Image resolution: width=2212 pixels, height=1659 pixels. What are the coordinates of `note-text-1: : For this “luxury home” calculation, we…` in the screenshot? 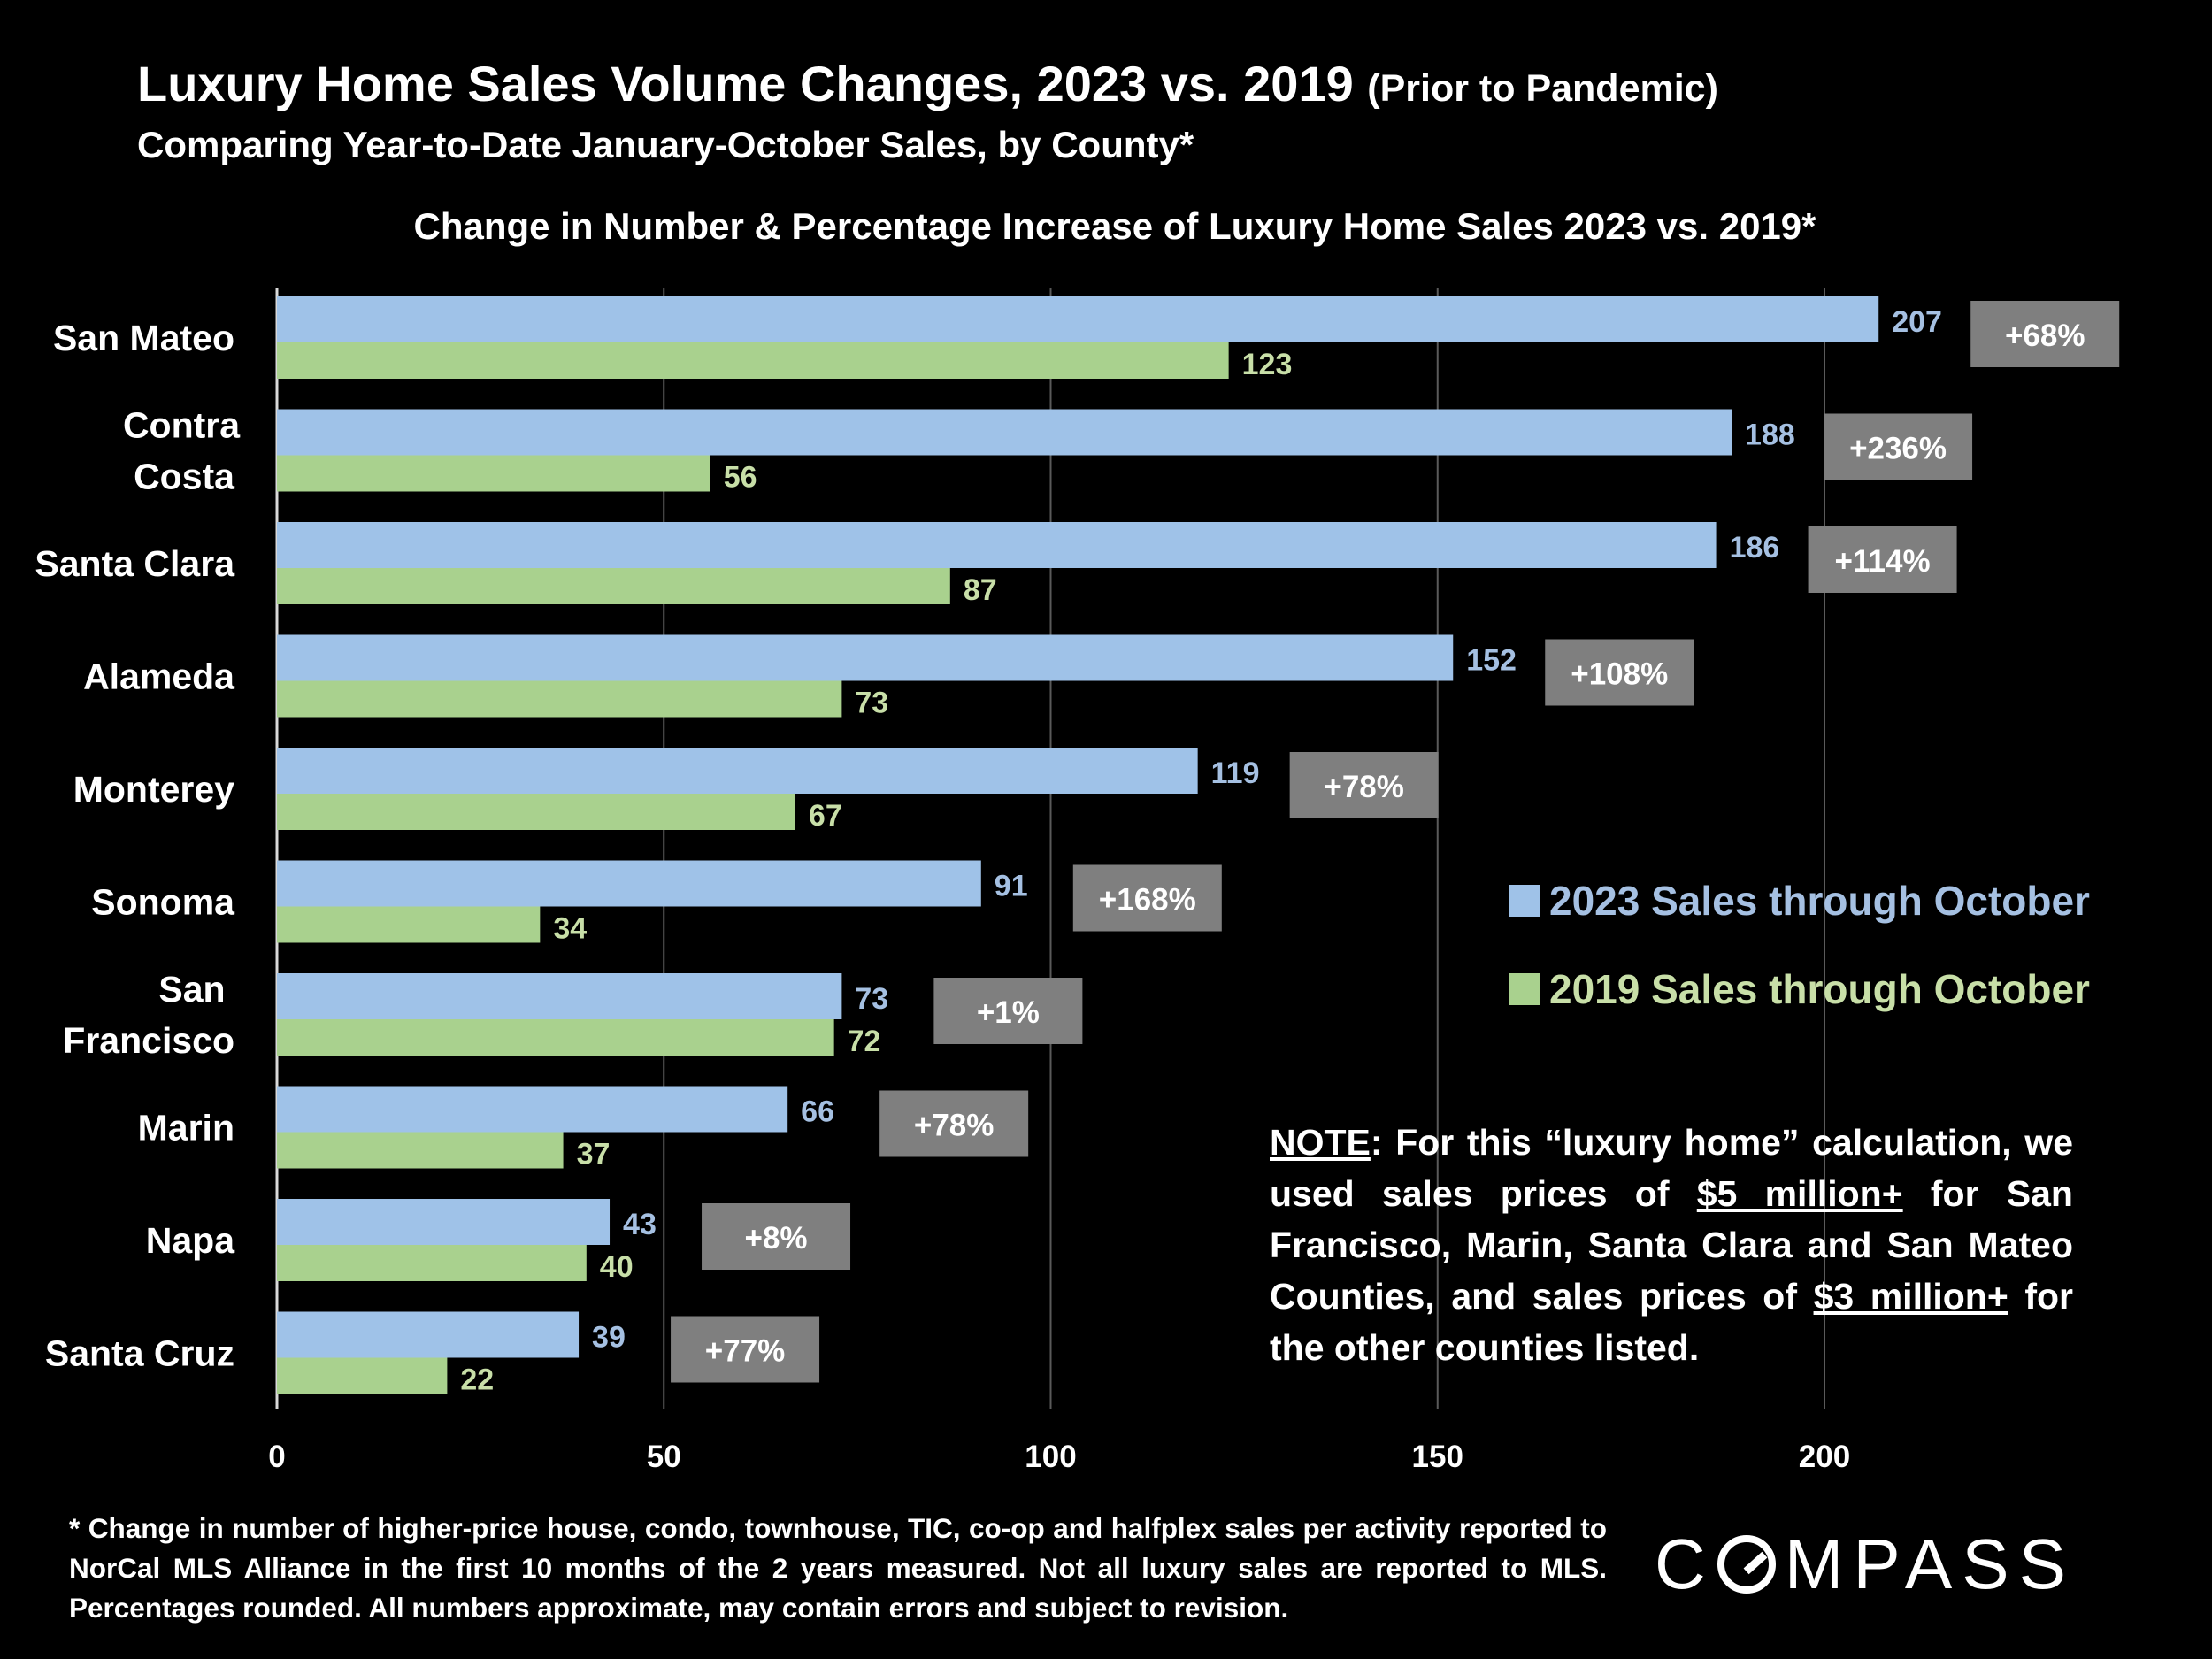 It's located at (1672, 1168).